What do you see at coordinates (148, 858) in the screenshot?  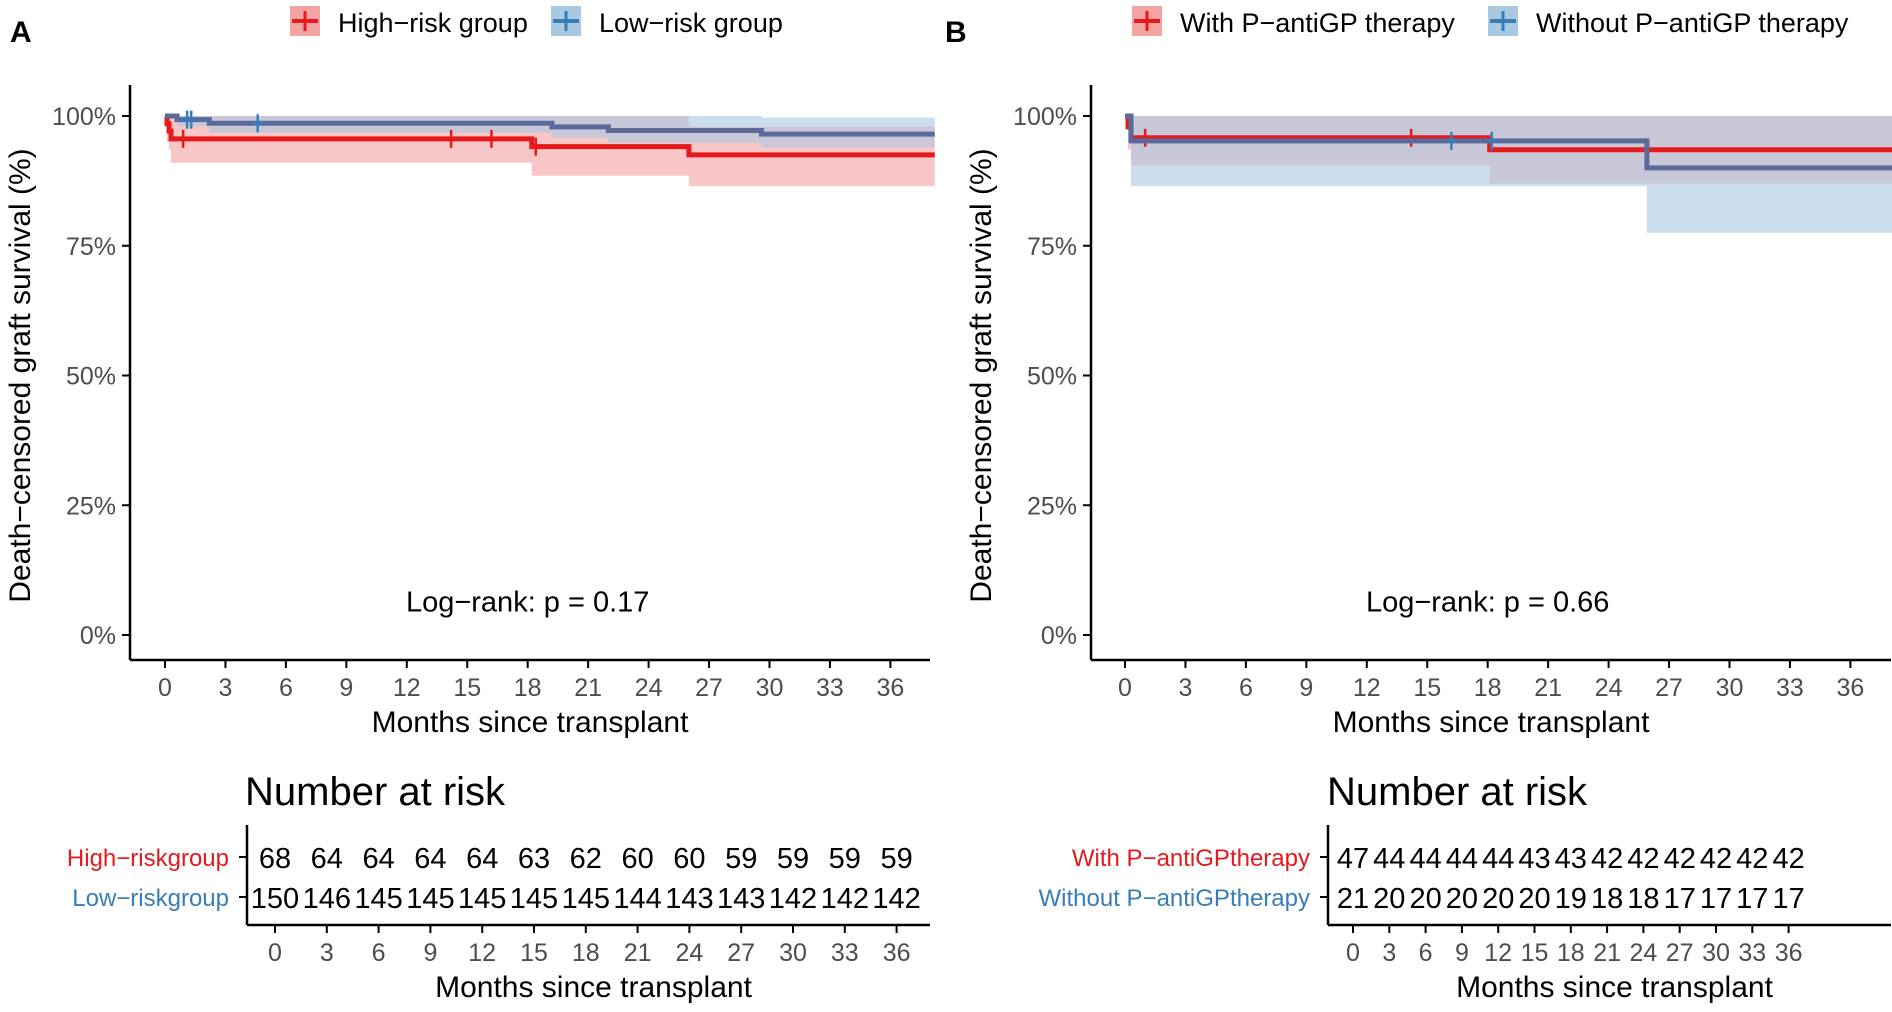 I see `risk-row-label: High−riskgroup` at bounding box center [148, 858].